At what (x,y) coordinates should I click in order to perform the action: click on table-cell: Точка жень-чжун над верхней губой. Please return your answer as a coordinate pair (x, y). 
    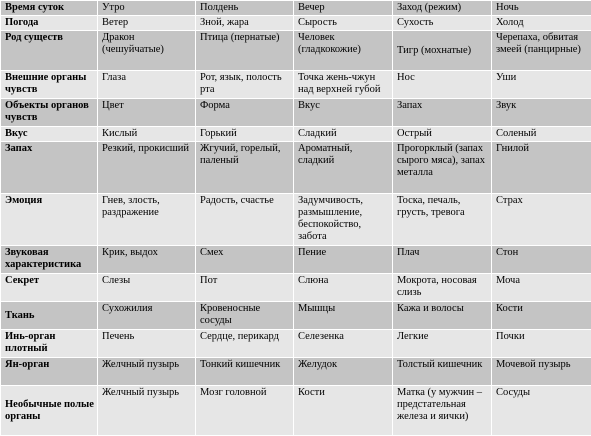
    Looking at the image, I should click on (343, 85).